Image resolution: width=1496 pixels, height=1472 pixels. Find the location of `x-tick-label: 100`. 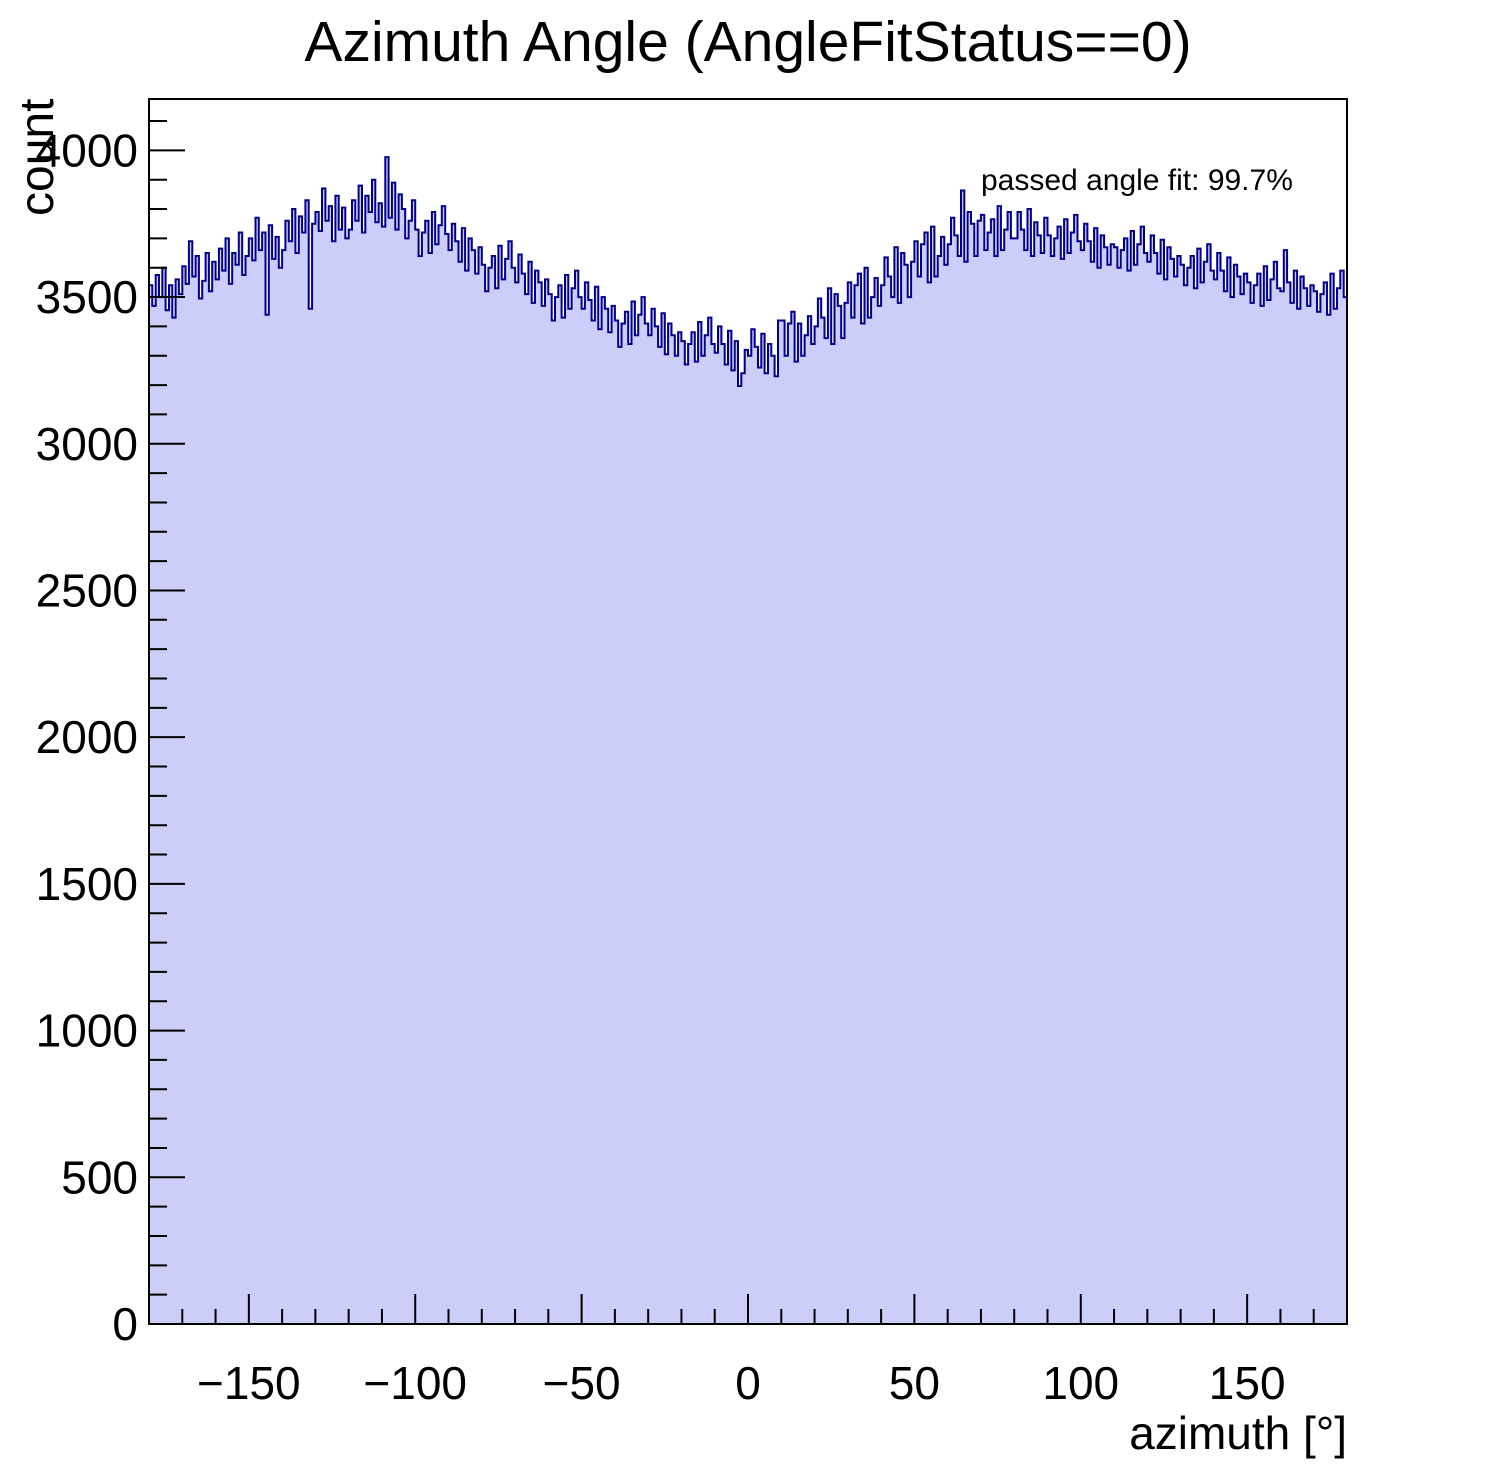

x-tick-label: 100 is located at coordinates (1080, 1383).